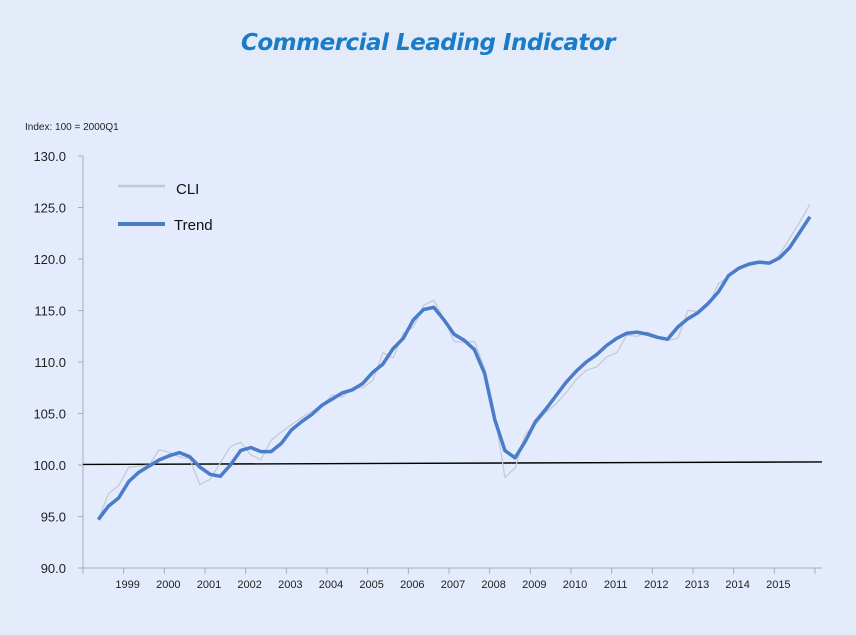  Describe the element at coordinates (49, 414) in the screenshot. I see `y-tick-label: 105.0` at that location.